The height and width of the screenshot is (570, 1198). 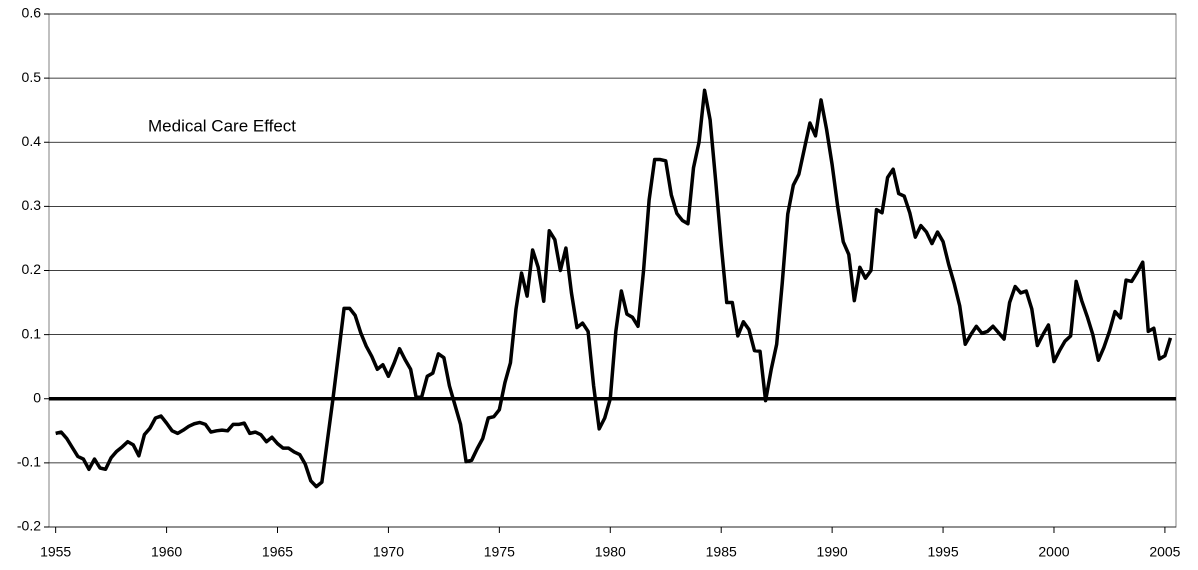 I want to click on x-tick-label: 2005, so click(x=1164, y=552).